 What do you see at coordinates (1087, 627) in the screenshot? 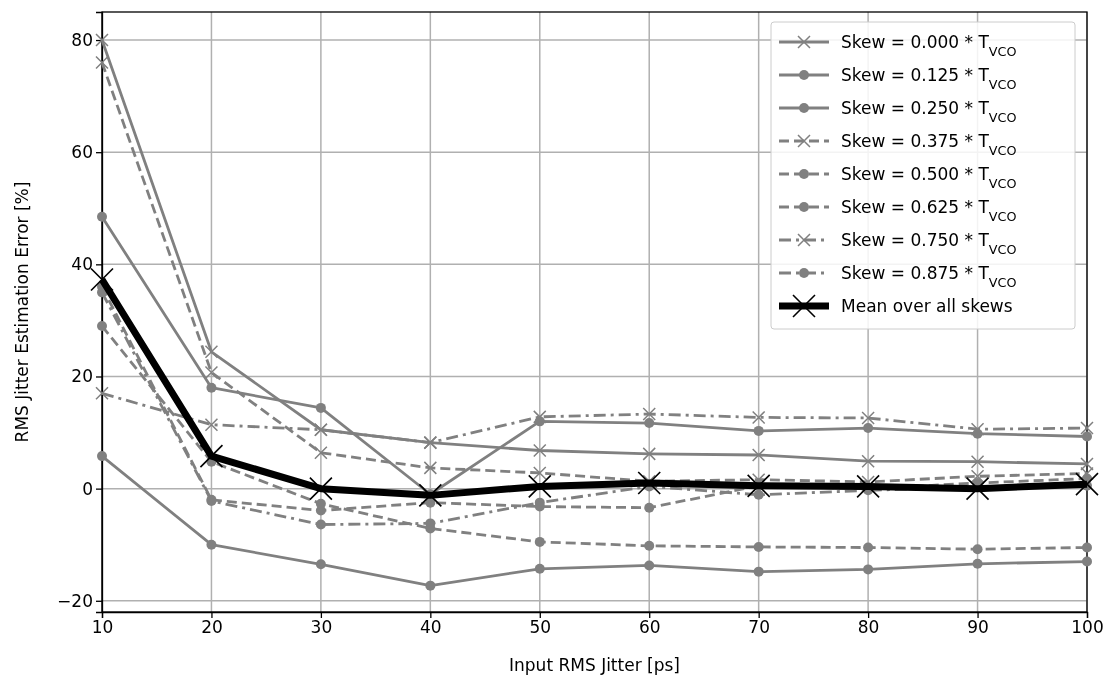
I see `x-tick-label: 100` at bounding box center [1087, 627].